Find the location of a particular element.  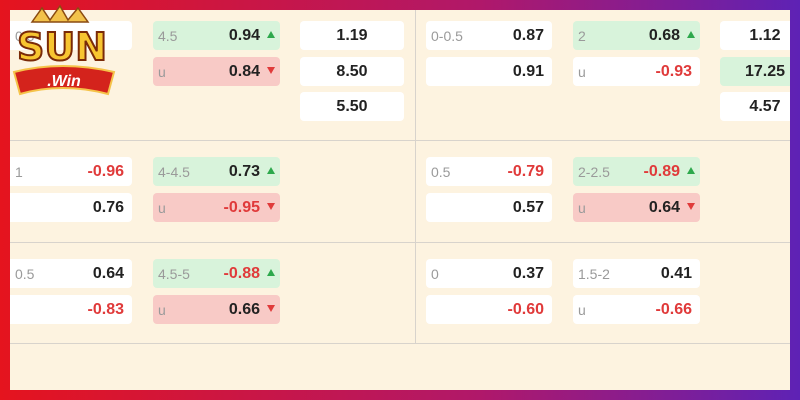

odds-cell: 4-4.5 0.73 is located at coordinates (216, 171).